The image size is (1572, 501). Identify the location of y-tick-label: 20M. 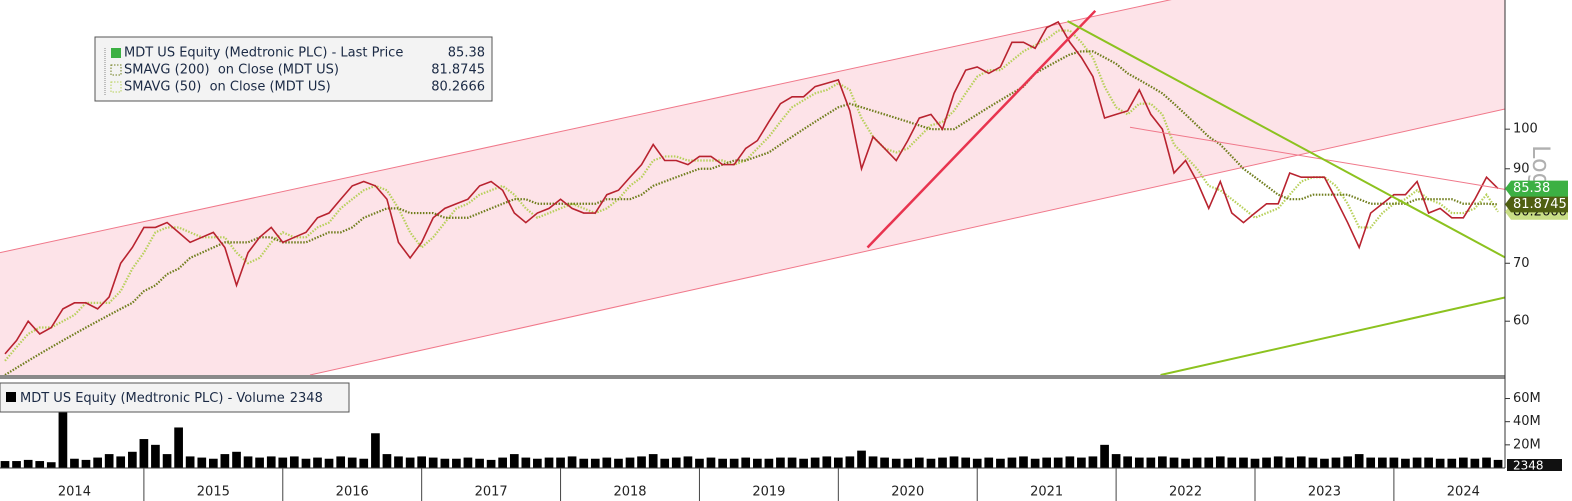
(1527, 444).